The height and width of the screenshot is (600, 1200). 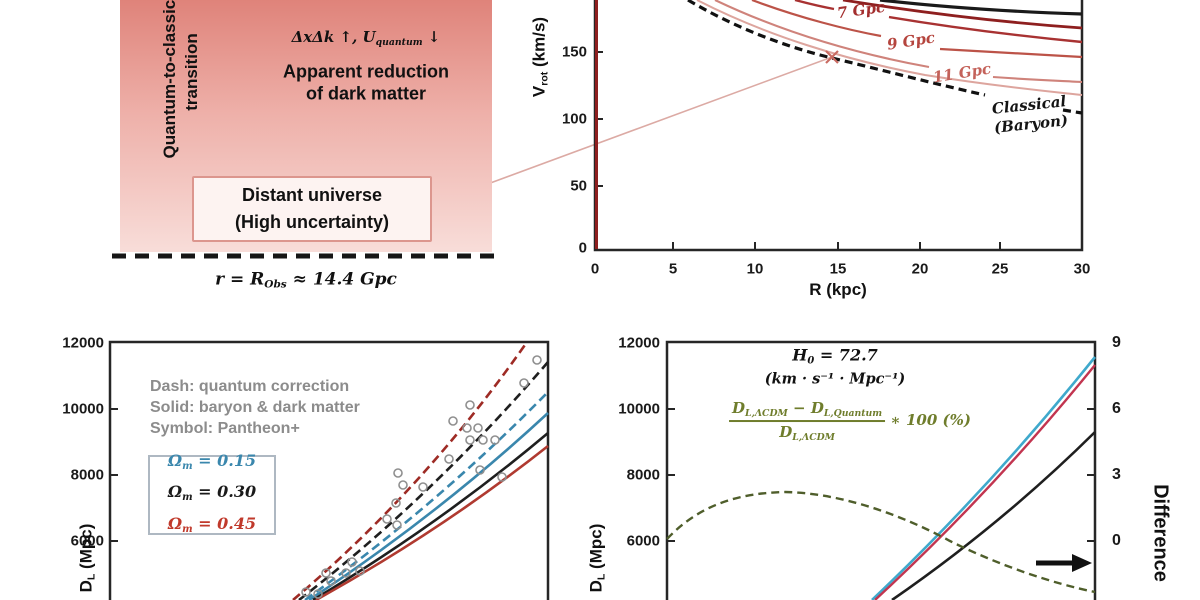 I want to click on difference-red-line, so click(x=985, y=482).